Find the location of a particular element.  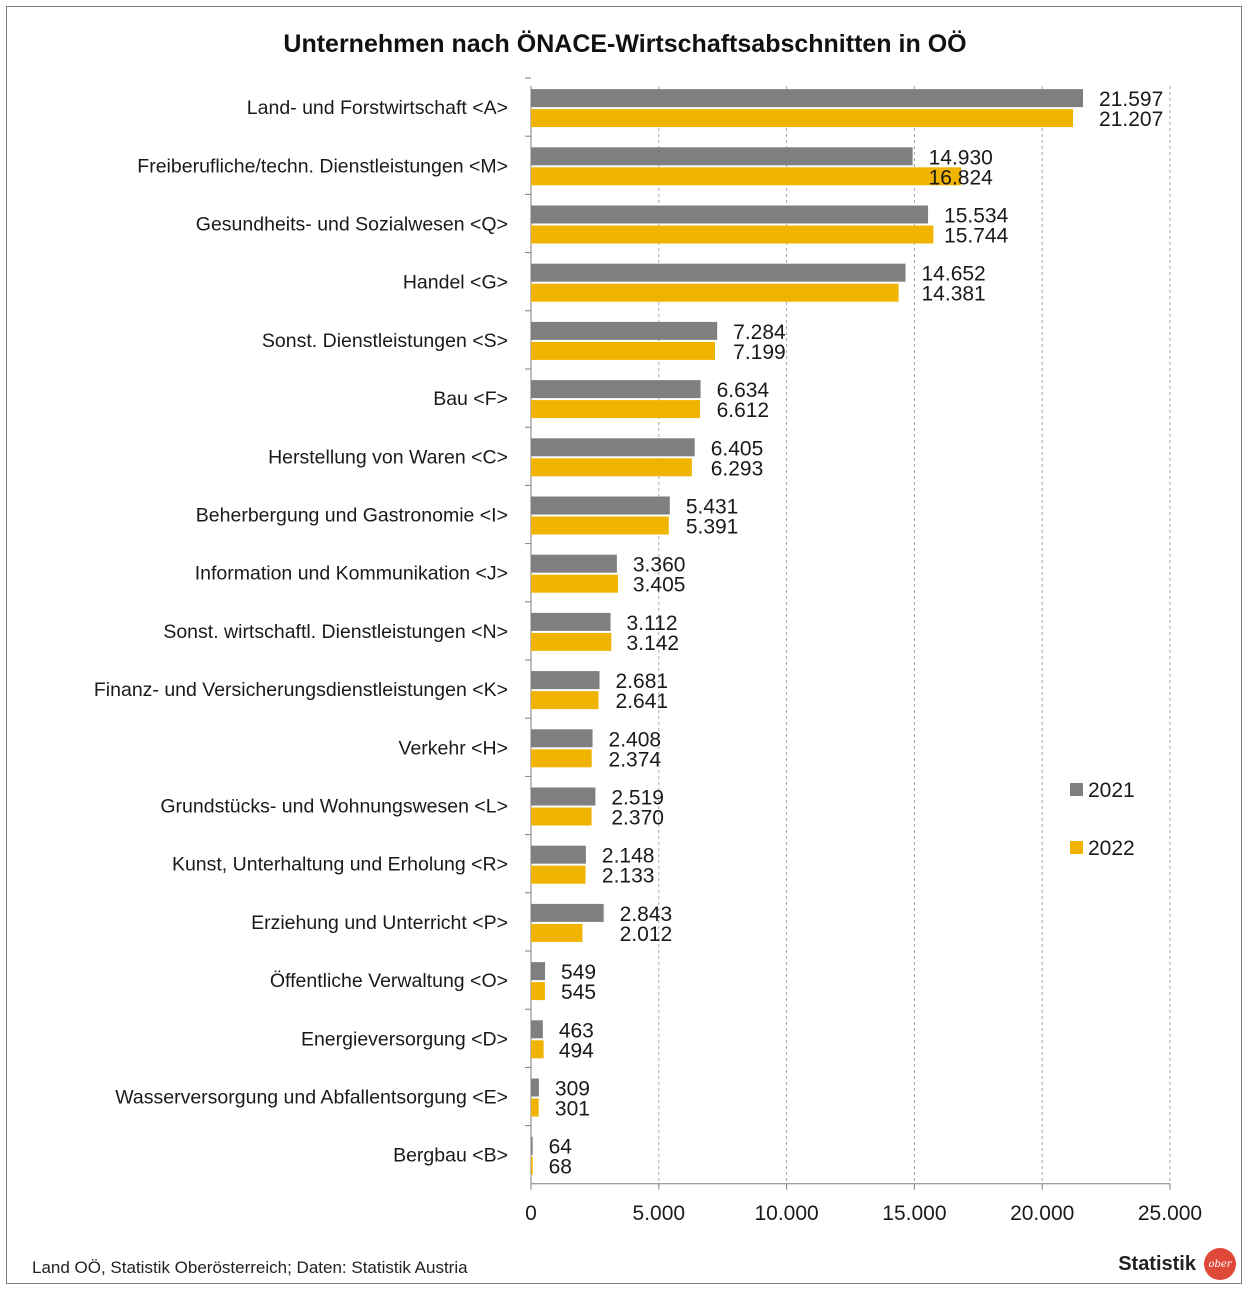

data-label-2021: 2.519 is located at coordinates (637, 798).